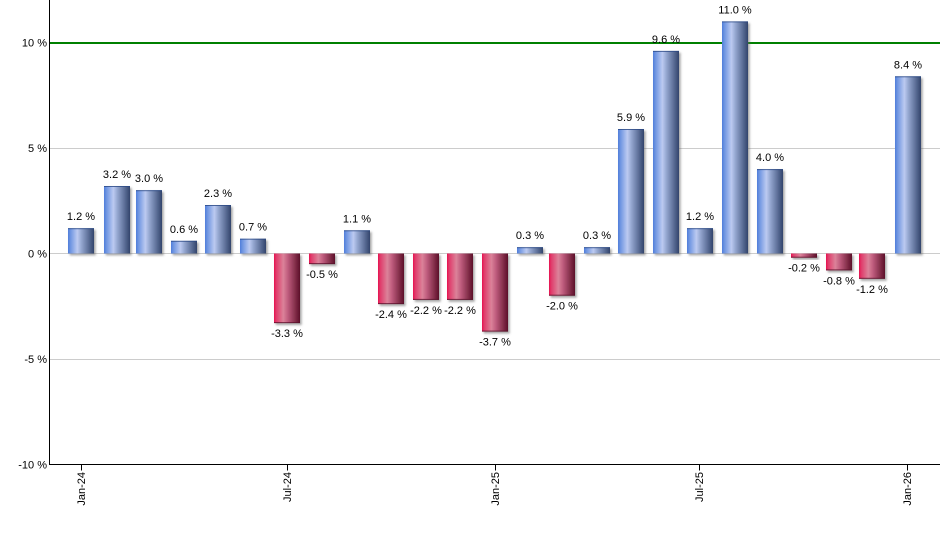  I want to click on svg-text: 5.9 %, so click(631, 118).